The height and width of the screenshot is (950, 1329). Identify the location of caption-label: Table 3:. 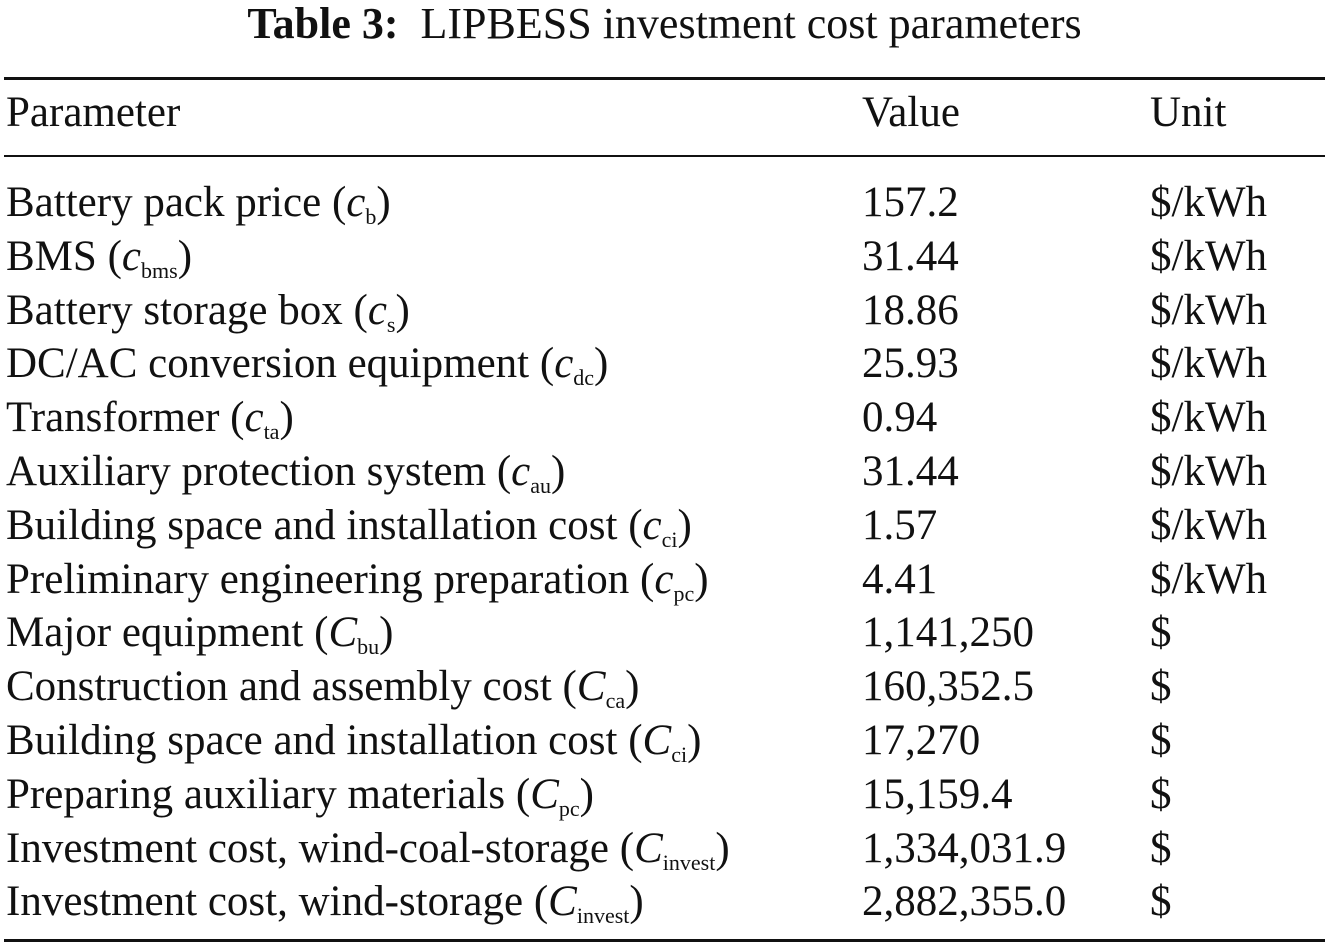
(323, 24).